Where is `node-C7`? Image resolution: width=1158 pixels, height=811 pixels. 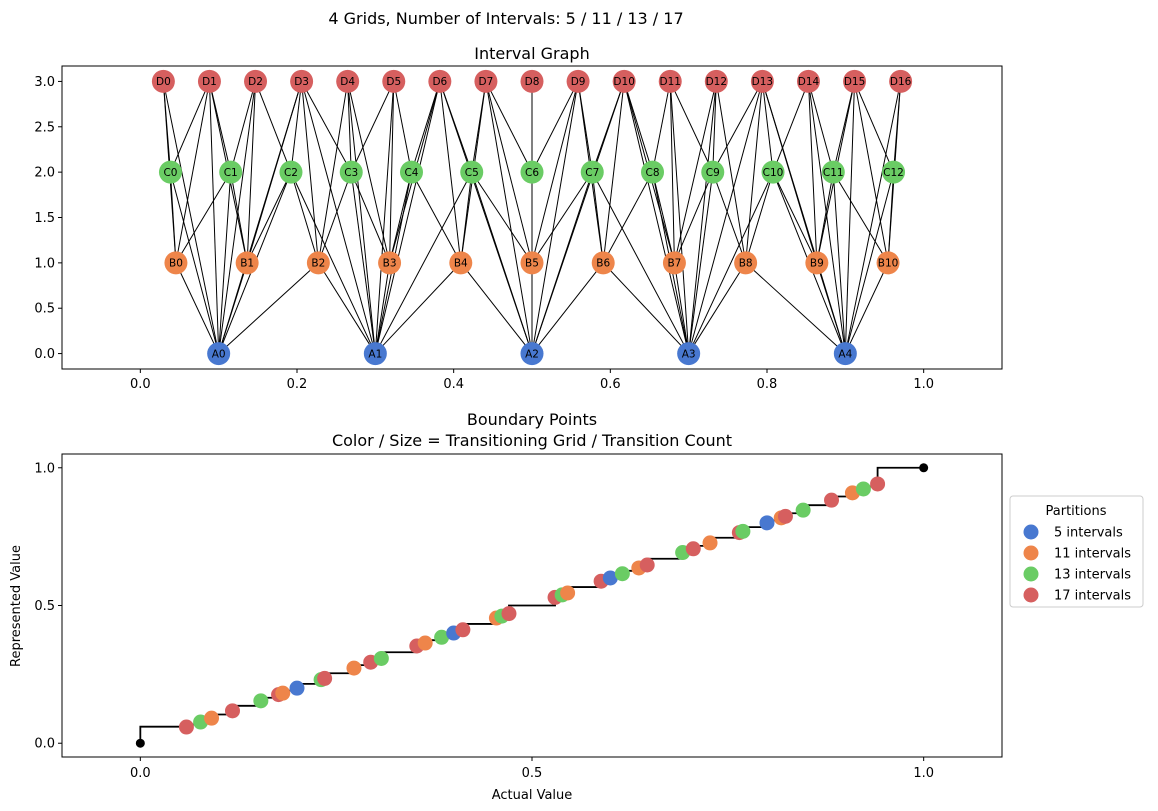
node-C7 is located at coordinates (592, 172).